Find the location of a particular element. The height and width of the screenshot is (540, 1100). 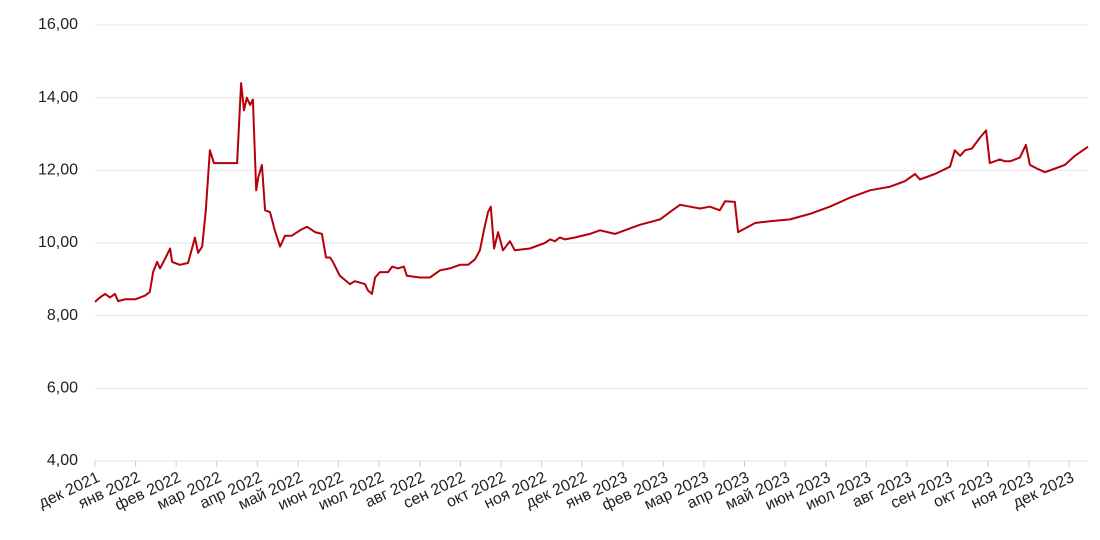

y-tick-label: 8,00 is located at coordinates (62, 315).